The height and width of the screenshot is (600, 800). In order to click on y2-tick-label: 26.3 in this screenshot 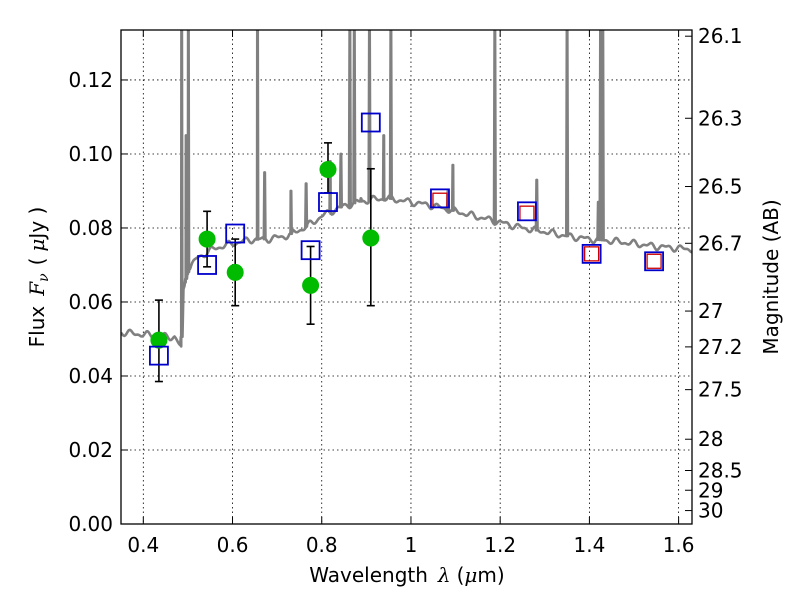, I will do `click(720, 118)`.